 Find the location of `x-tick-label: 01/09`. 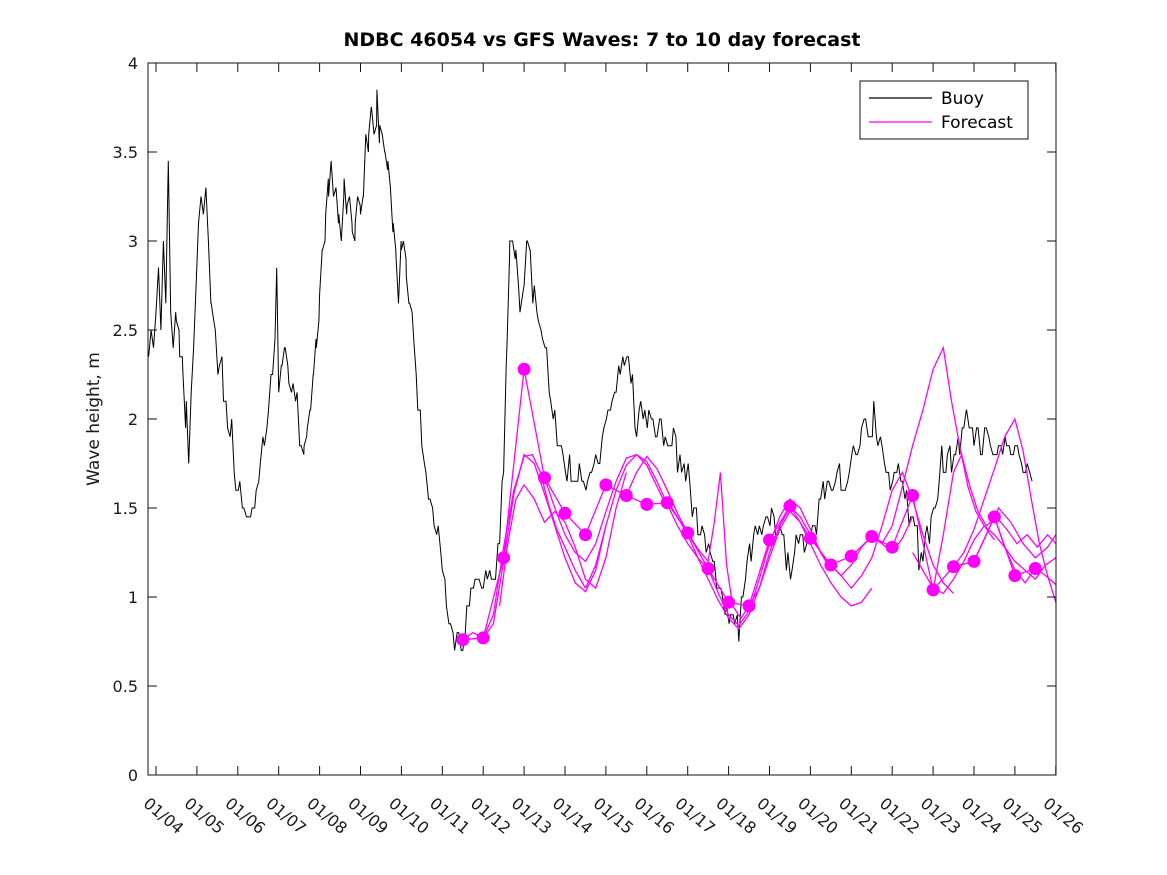

x-tick-label: 01/09 is located at coordinates (368, 816).